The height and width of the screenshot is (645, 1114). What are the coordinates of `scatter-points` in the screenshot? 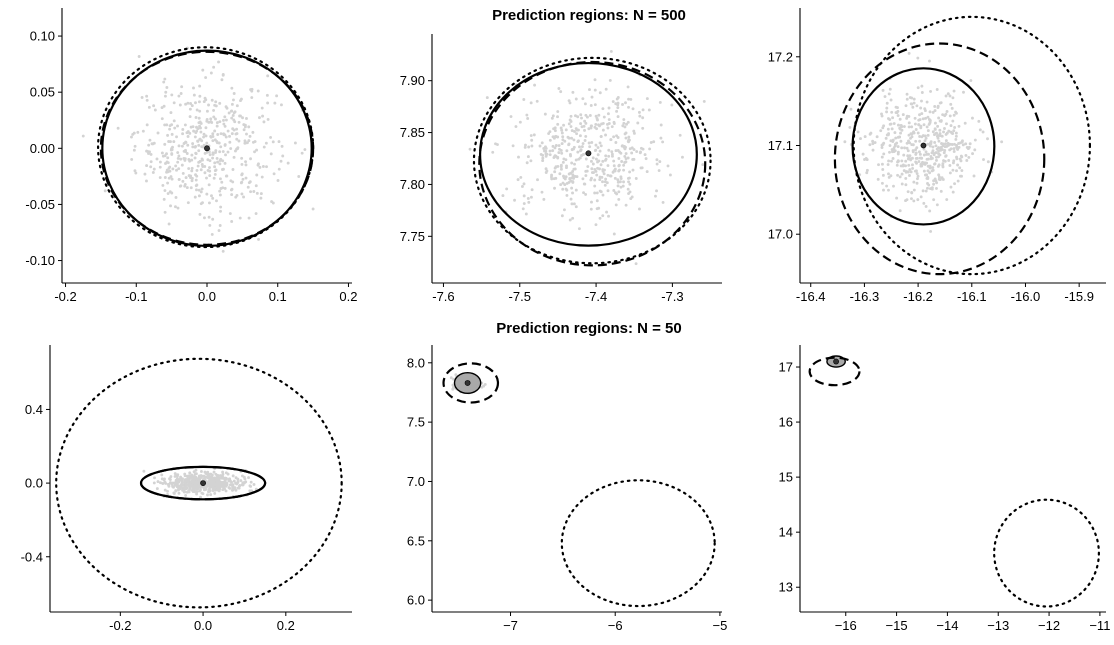 It's located at (200, 482).